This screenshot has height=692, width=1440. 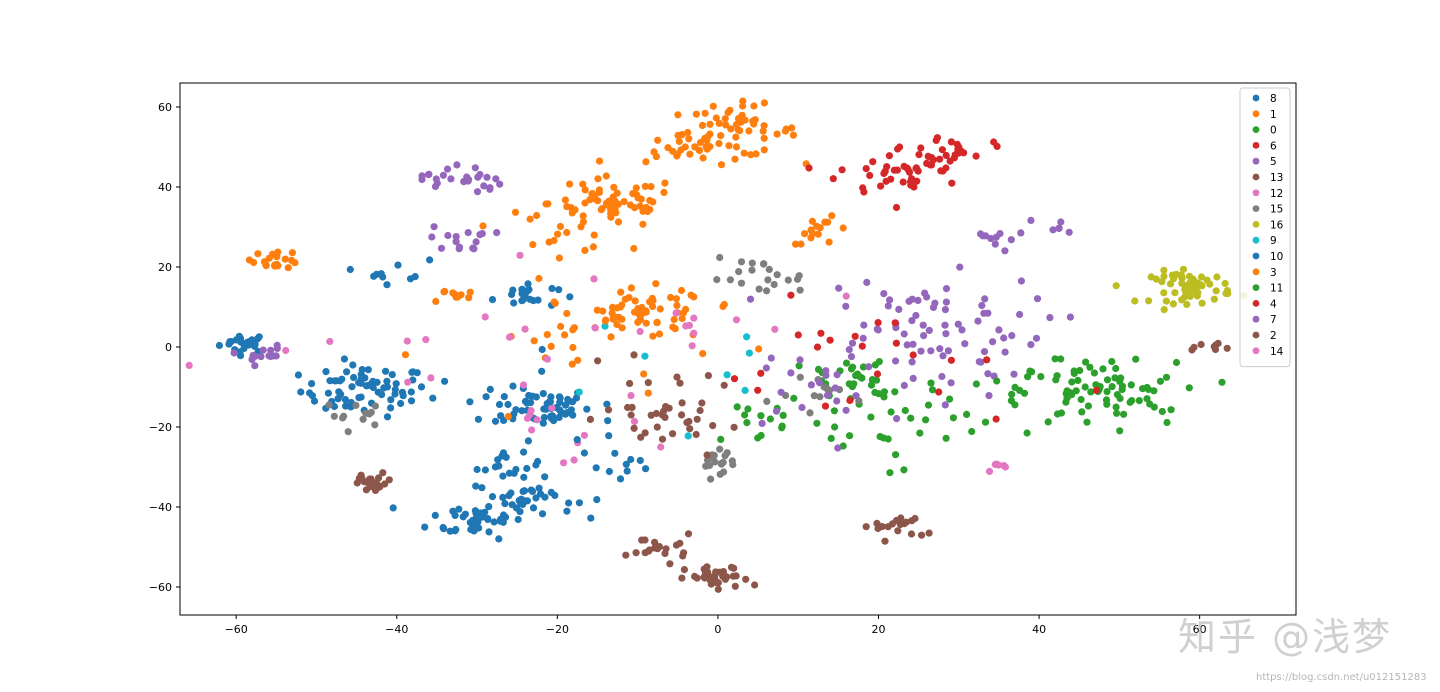 I want to click on x-tick-label: 40, so click(x=1039, y=629).